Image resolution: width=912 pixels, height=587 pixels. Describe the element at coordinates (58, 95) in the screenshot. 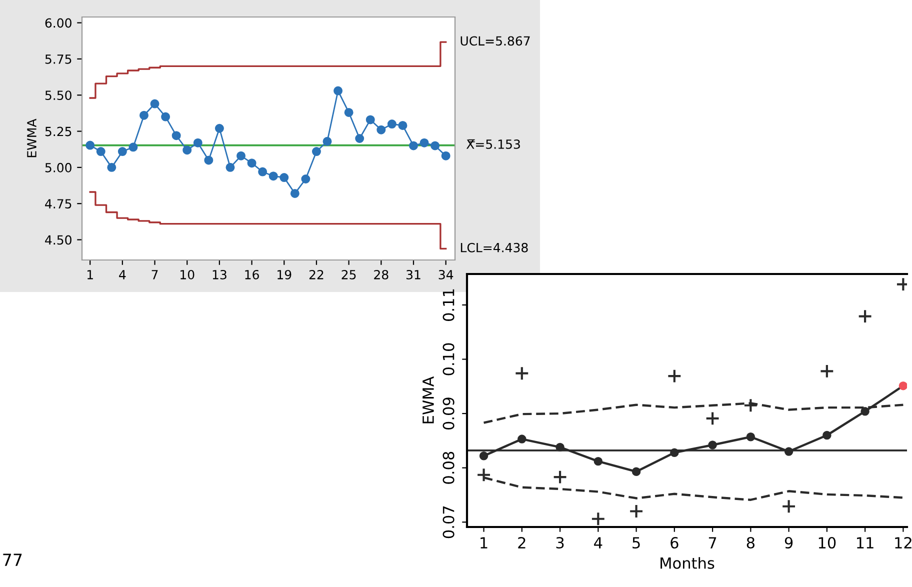

I see `y-tick-label: 5.50` at that location.